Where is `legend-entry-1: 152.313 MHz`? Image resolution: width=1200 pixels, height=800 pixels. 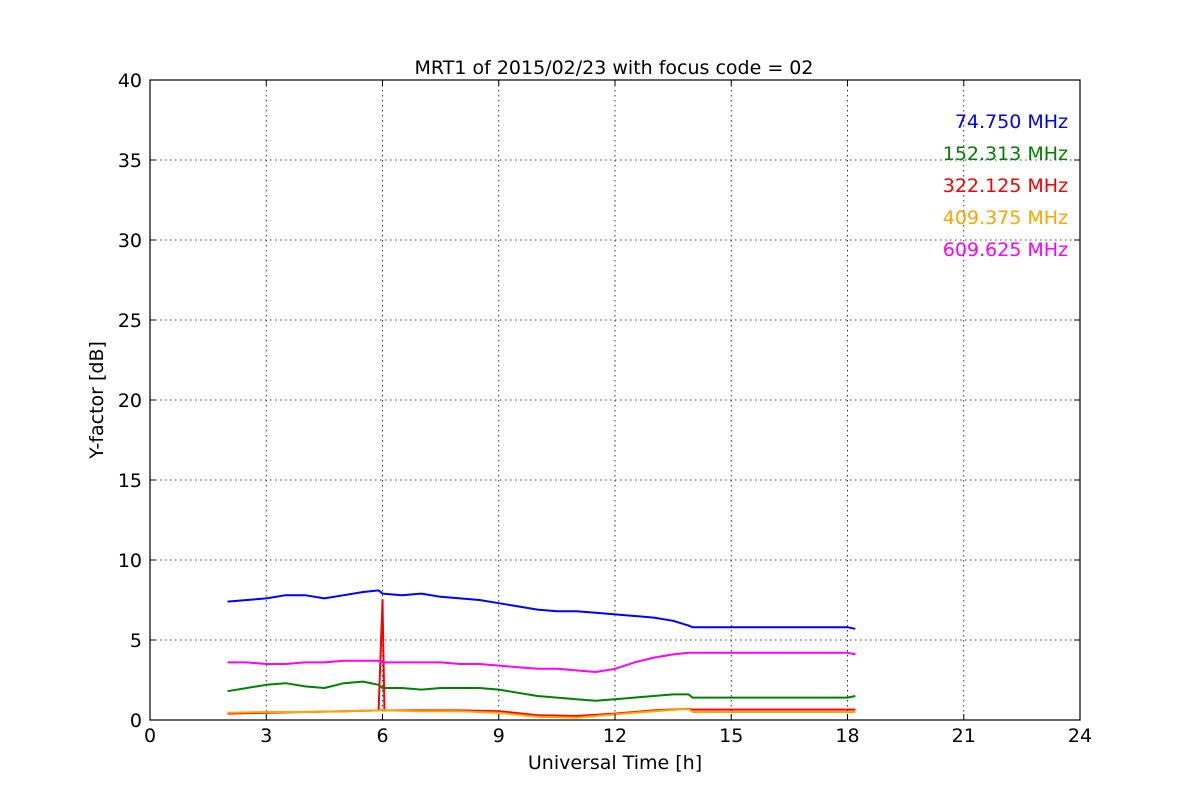
legend-entry-1: 152.313 MHz is located at coordinates (1005, 154).